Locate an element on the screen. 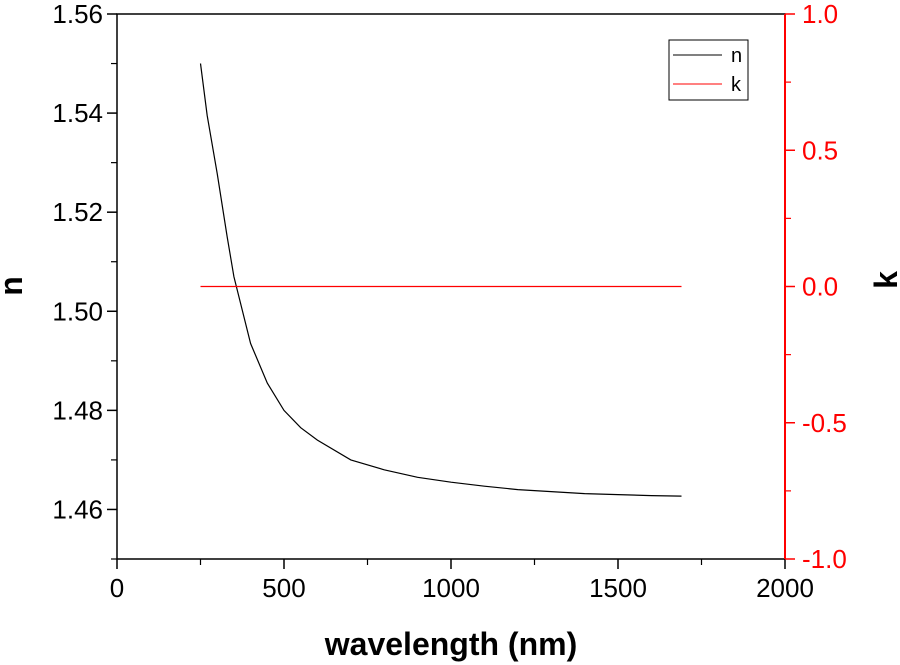  x-tick-label: 500 is located at coordinates (283, 588).